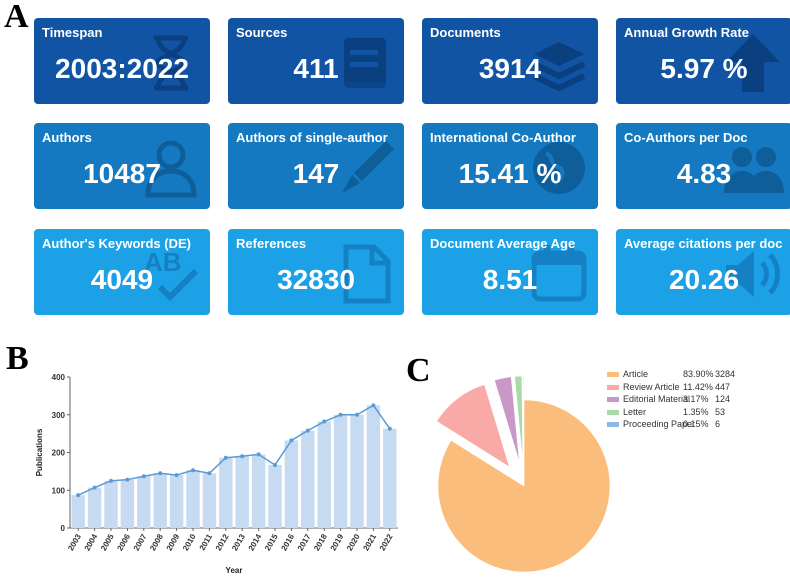  I want to click on spellcheck-icon: AB, so click(171, 274).